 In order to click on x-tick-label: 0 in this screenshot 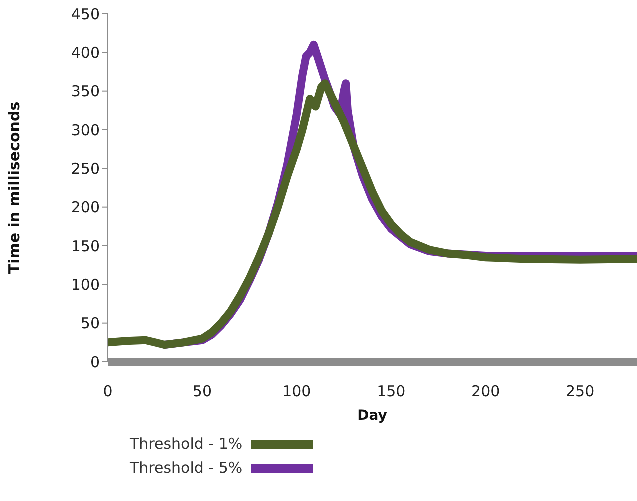, I will do `click(108, 391)`.